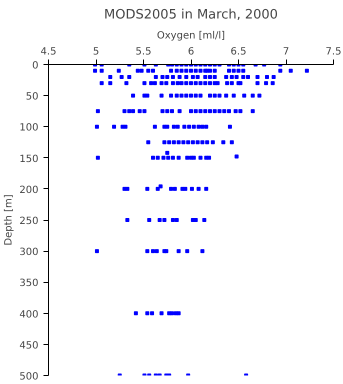 This screenshot has width=343, height=384. Describe the element at coordinates (29, 314) in the screenshot. I see `y-tick-label: 400` at that location.